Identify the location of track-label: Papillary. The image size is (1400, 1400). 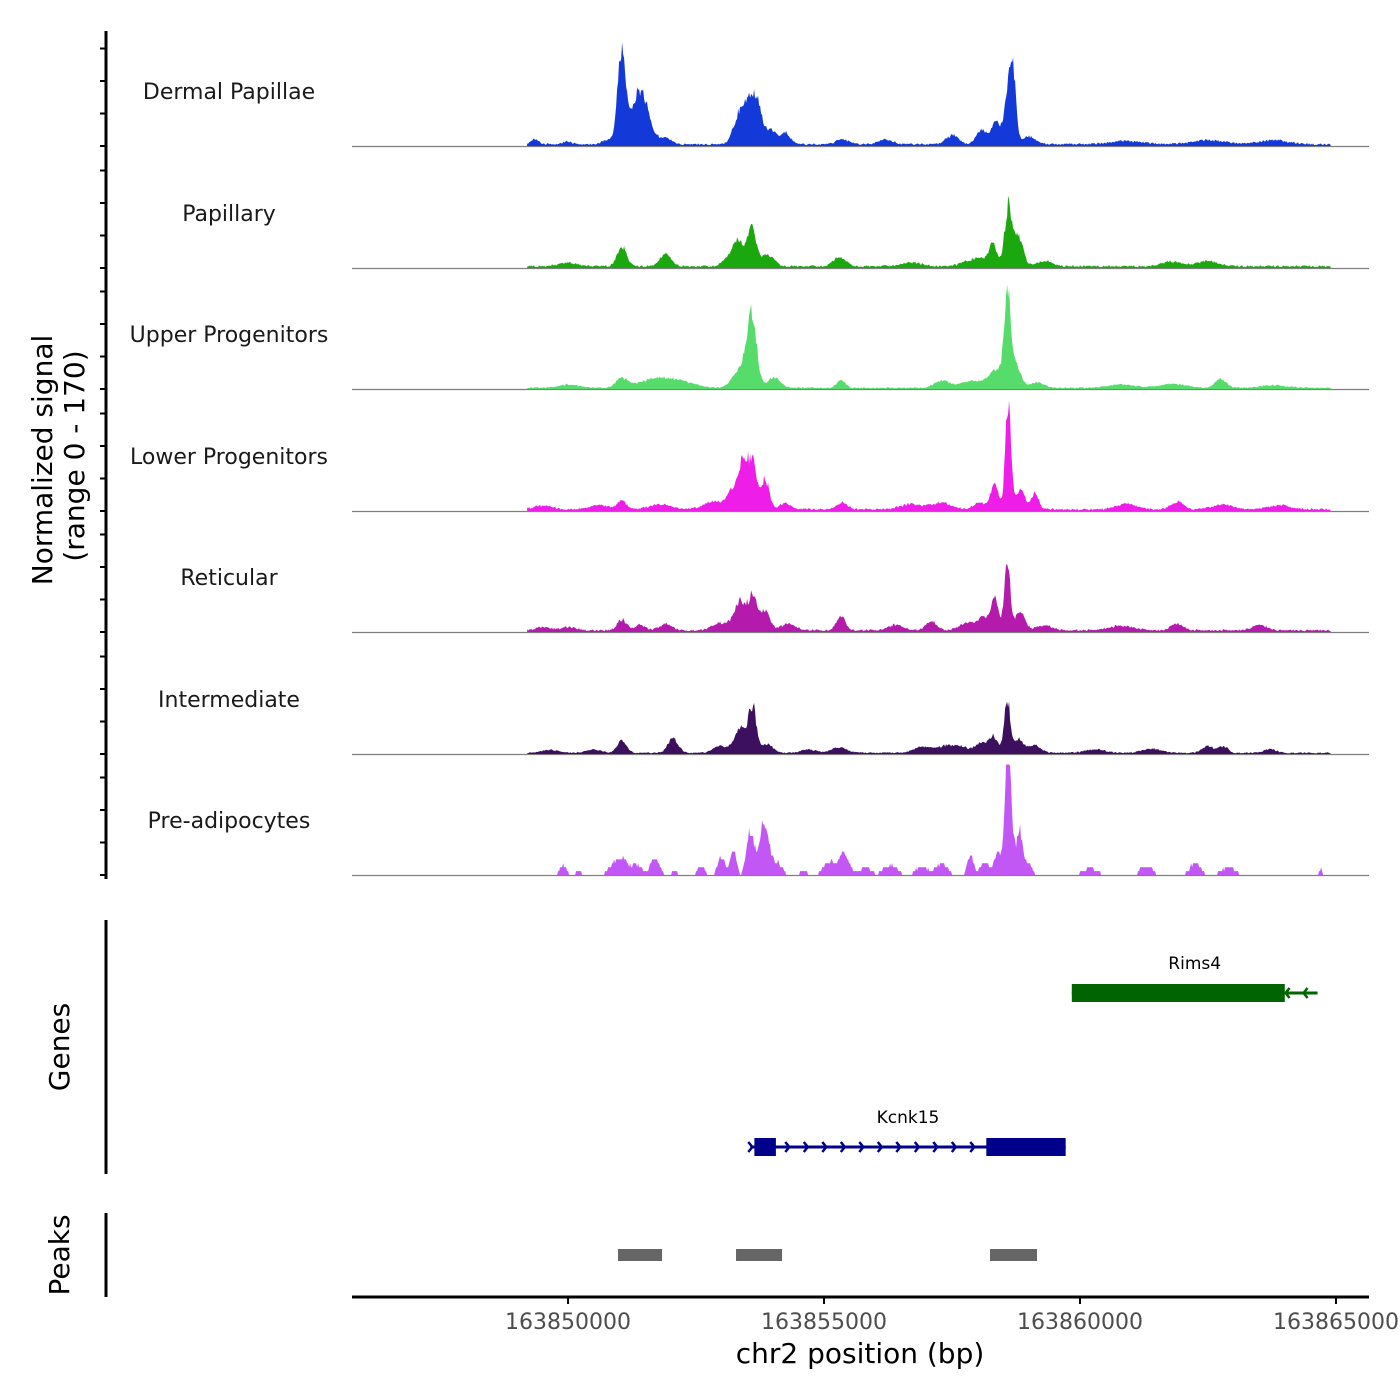
(229, 214).